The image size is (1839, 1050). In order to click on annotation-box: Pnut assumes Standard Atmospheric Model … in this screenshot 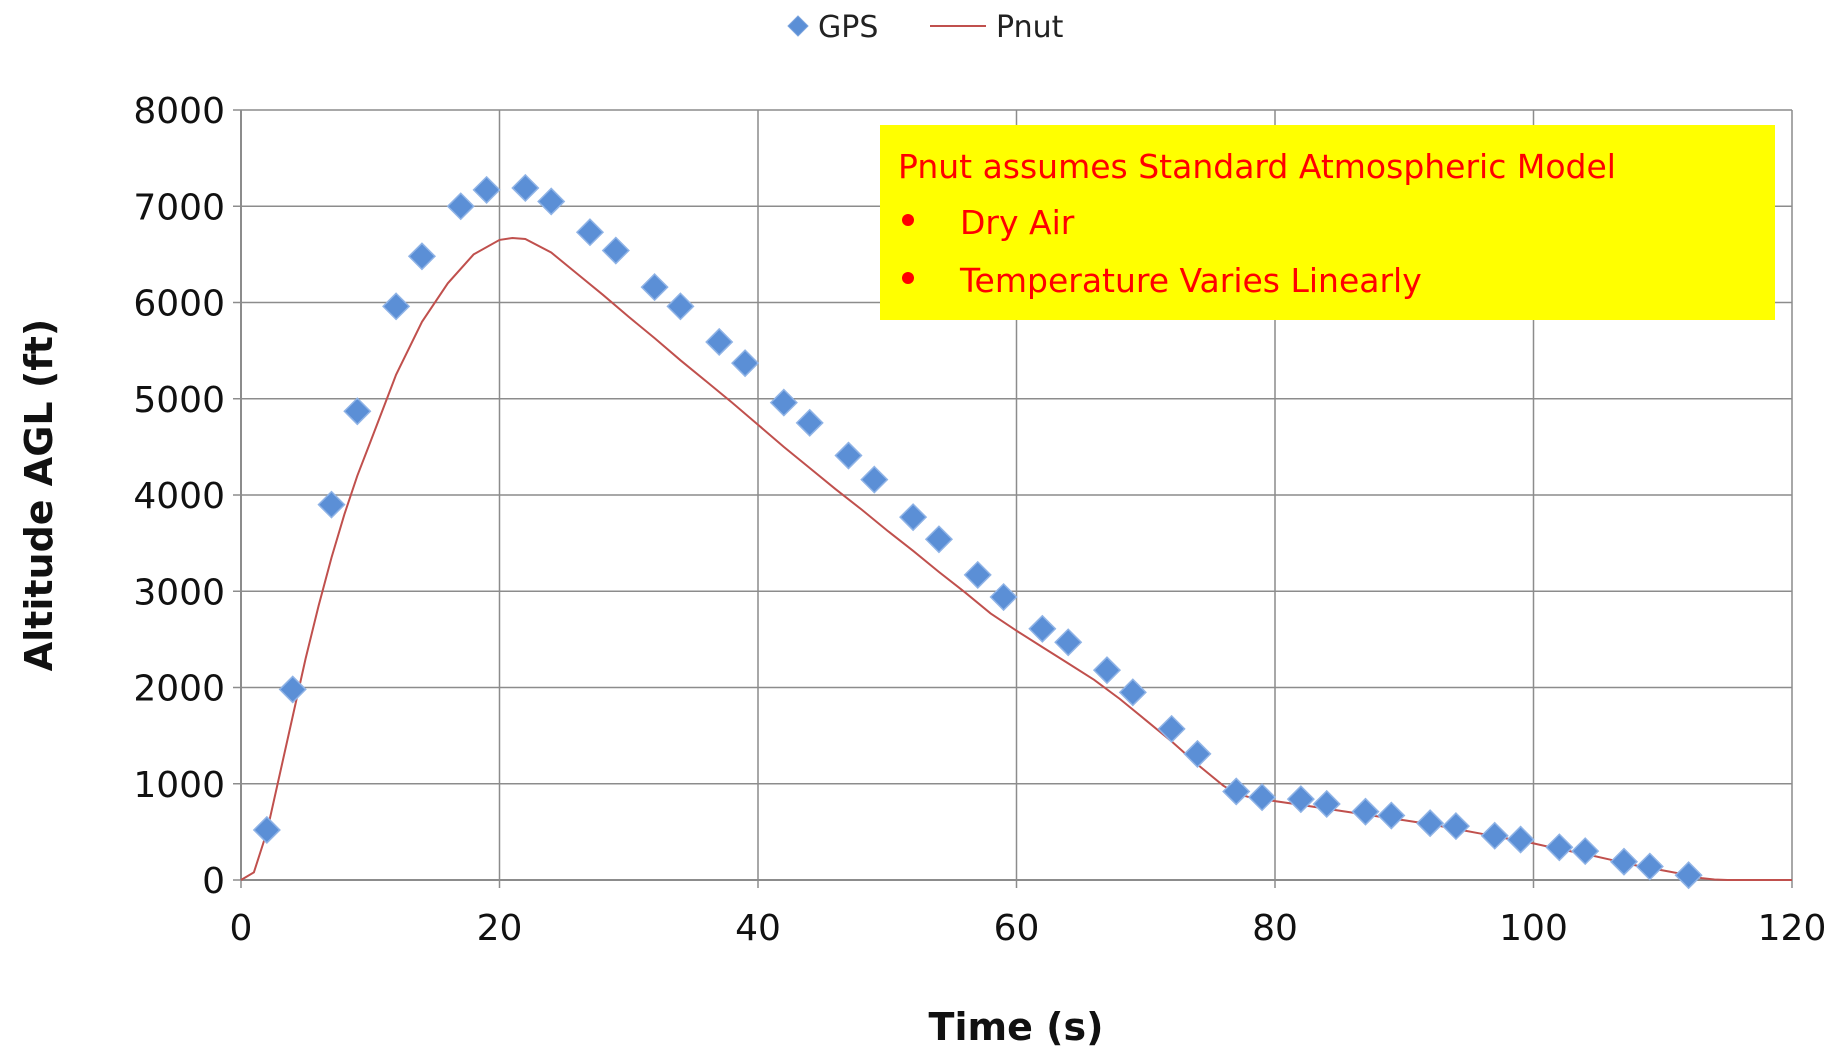, I will do `click(1327, 222)`.